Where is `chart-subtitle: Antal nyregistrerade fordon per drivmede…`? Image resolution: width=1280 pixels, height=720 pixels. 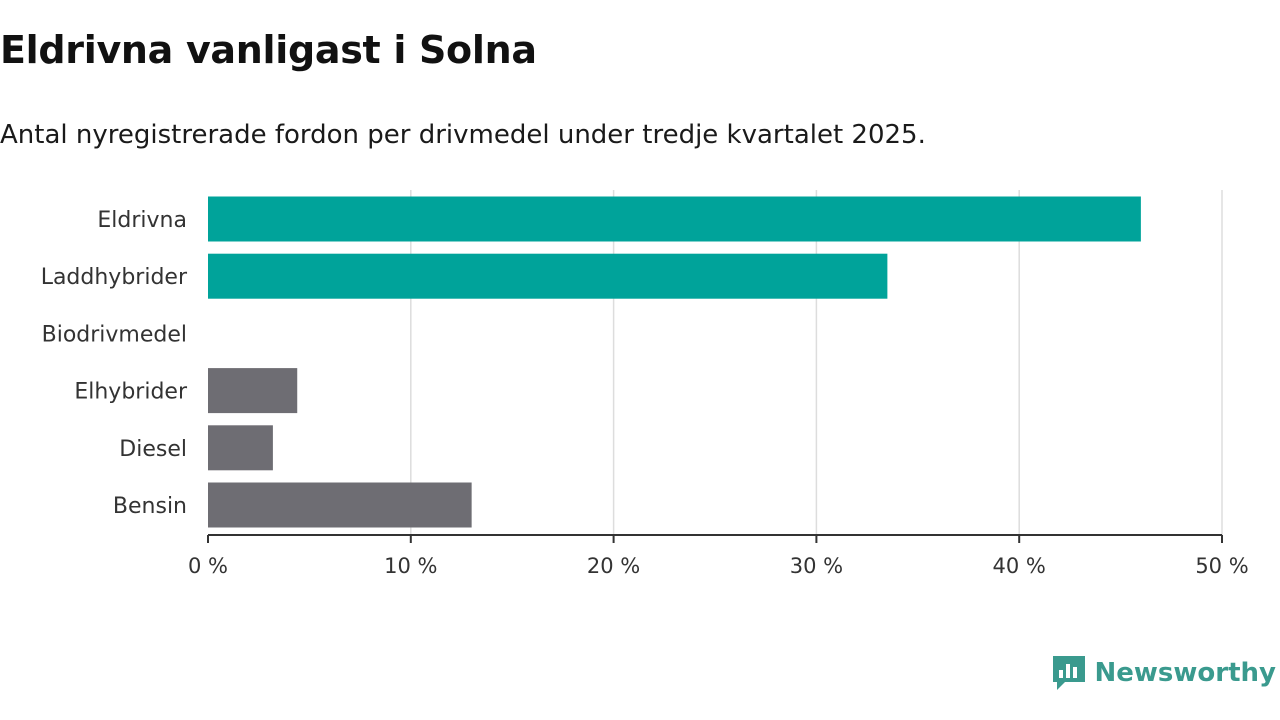 chart-subtitle: Antal nyregistrerade fordon per drivmede… is located at coordinates (463, 135).